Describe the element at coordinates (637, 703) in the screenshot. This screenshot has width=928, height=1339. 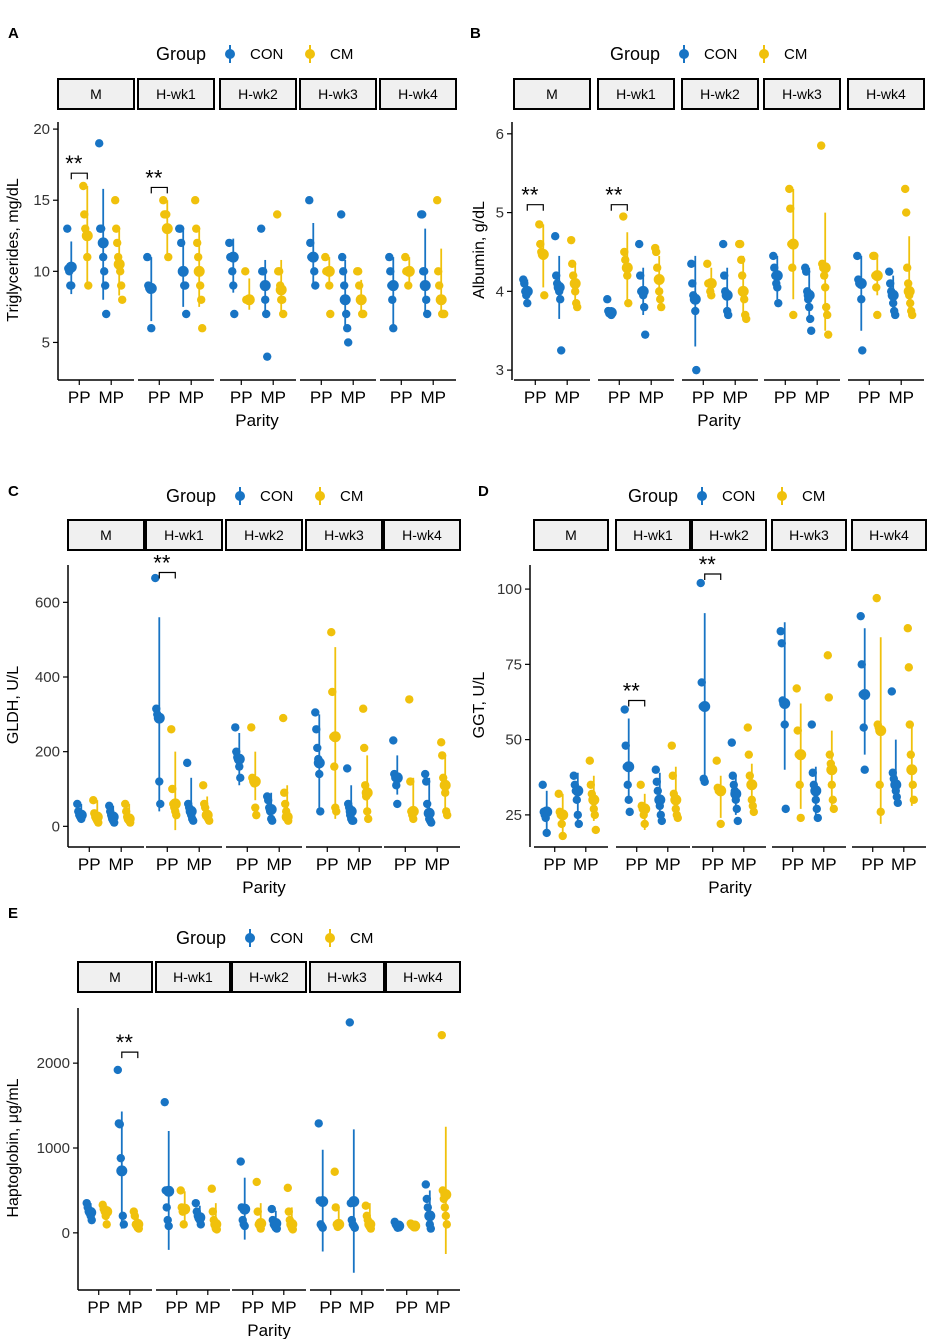
I see `significance-bracket` at that location.